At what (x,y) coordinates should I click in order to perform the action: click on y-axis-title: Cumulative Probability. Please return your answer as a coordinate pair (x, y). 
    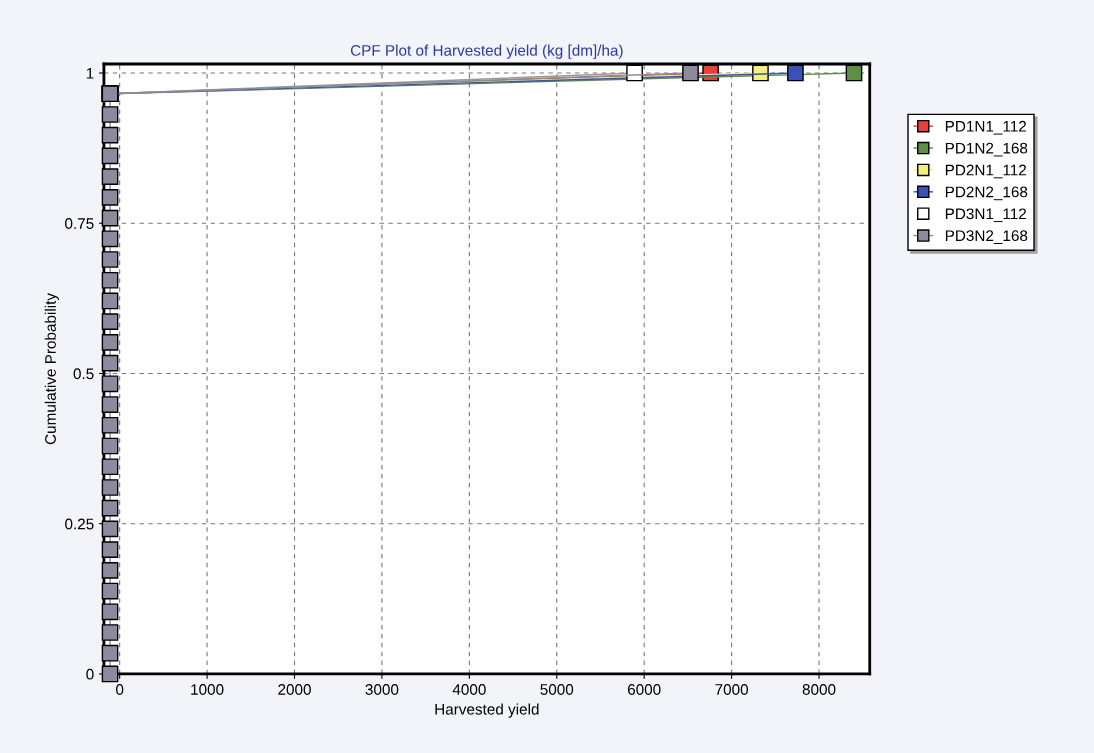
    Looking at the image, I should click on (51, 369).